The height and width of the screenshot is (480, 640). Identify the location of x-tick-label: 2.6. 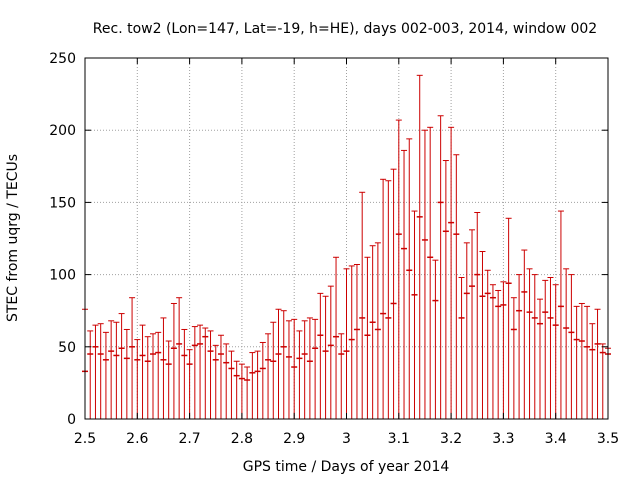
(137, 439).